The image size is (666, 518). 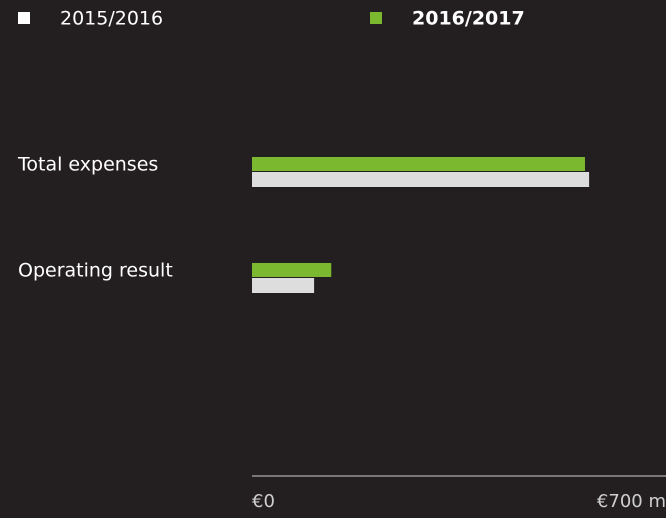 What do you see at coordinates (111, 19) in the screenshot?
I see `legend-label: 2015/2016` at bounding box center [111, 19].